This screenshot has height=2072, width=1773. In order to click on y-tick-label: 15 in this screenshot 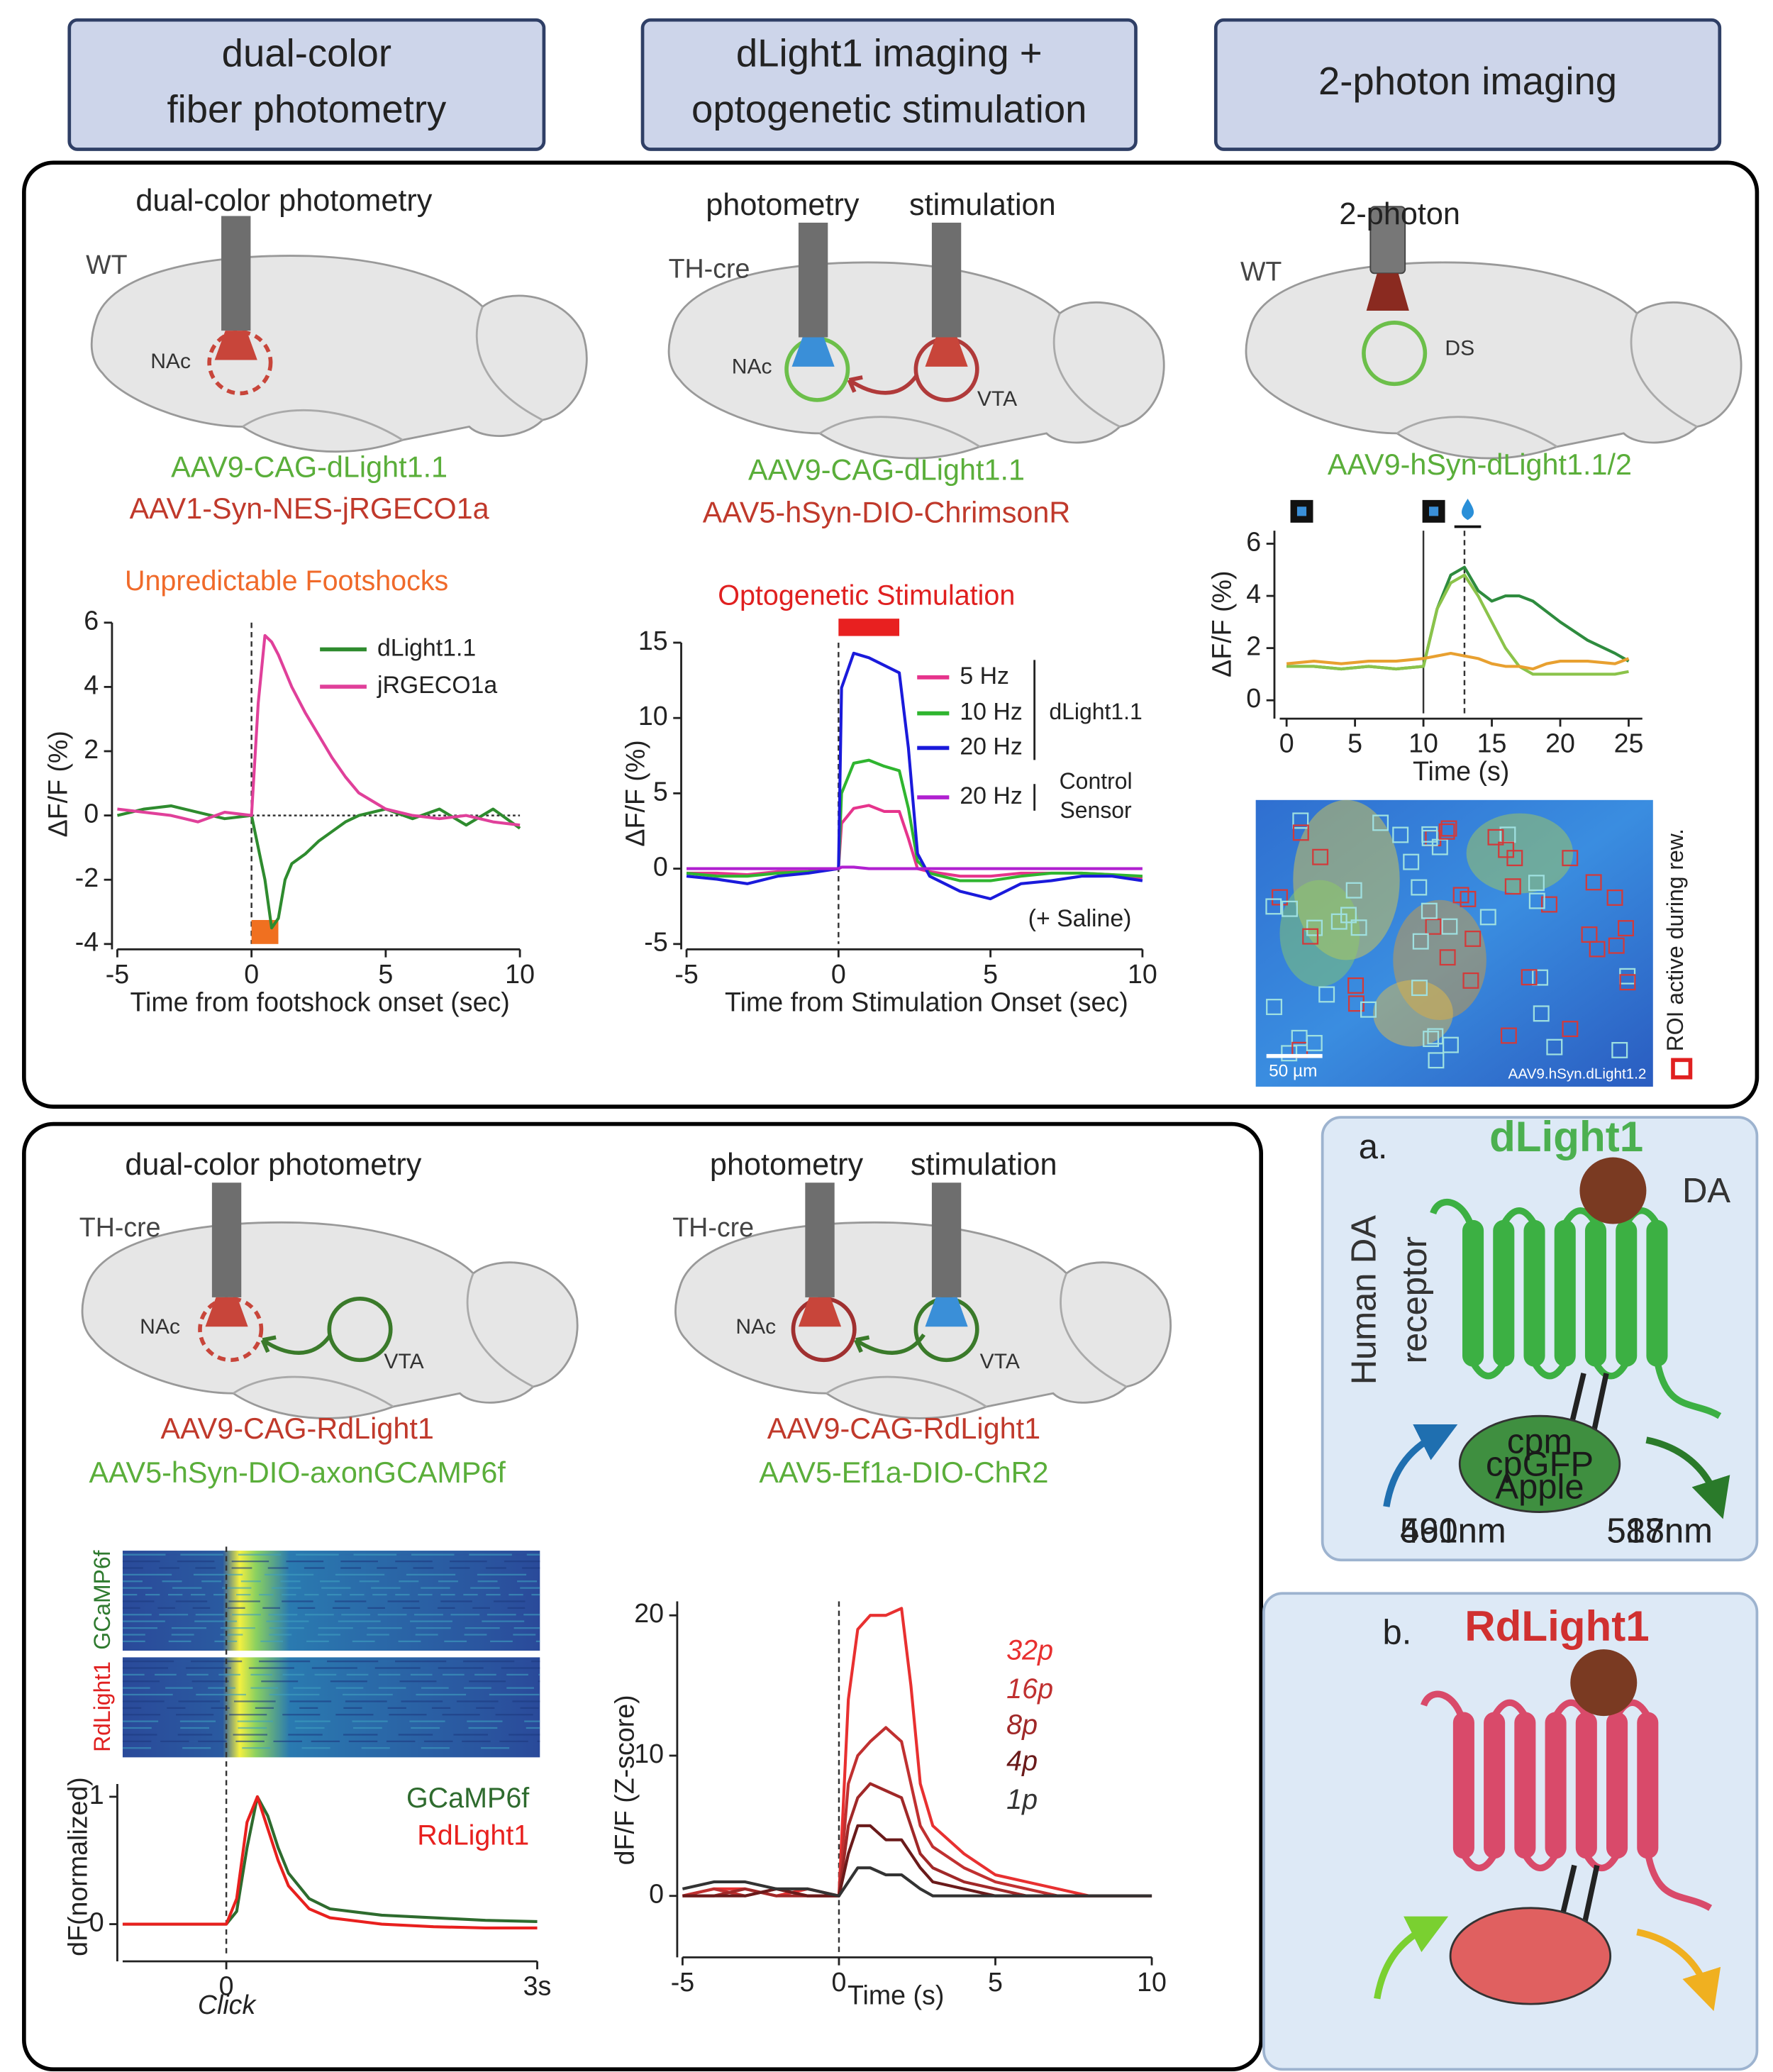, I will do `click(653, 640)`.